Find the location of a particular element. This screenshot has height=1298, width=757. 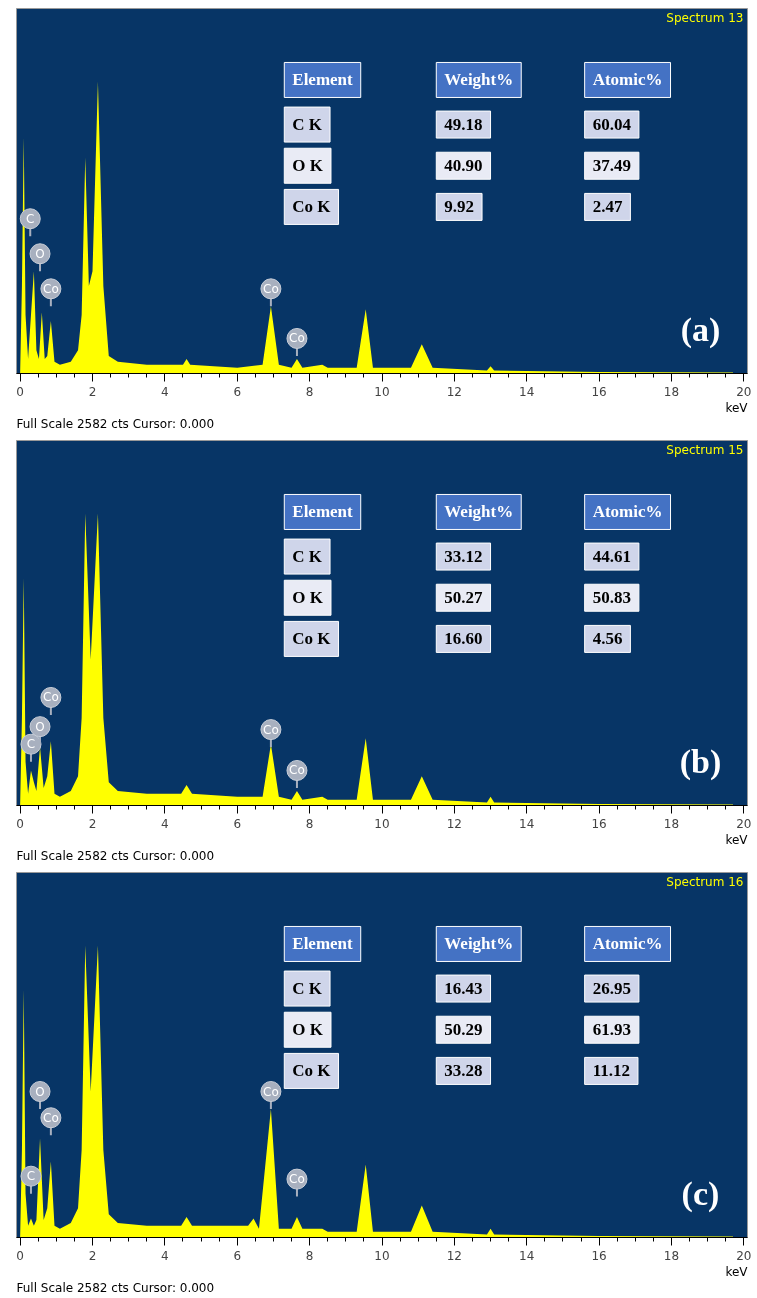

chart-subtitle: Spectrum 15 is located at coordinates (705, 449).